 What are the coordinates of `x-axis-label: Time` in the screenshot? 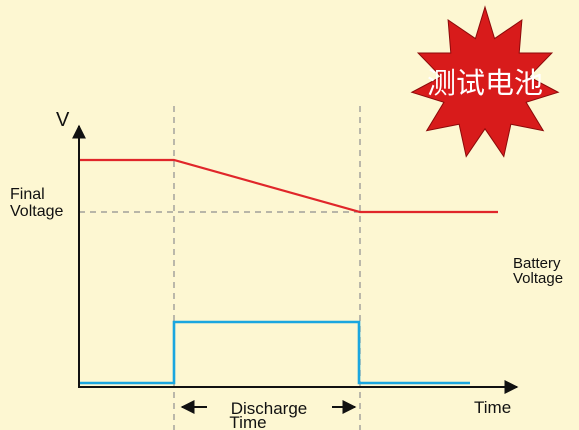 It's located at (492, 407).